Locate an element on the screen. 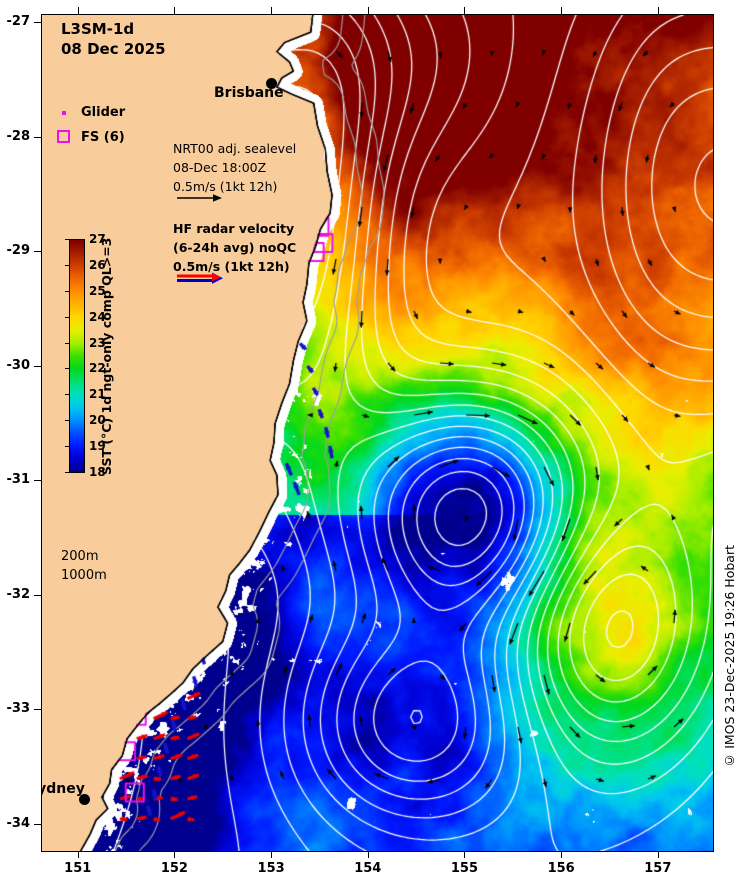  fs-legend-label: FS (6) is located at coordinates (103, 137).